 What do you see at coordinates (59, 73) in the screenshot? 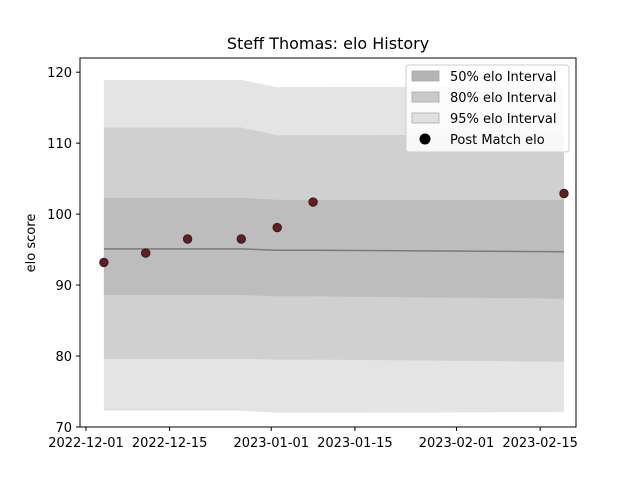
I see `y-tick-label: 120` at bounding box center [59, 73].